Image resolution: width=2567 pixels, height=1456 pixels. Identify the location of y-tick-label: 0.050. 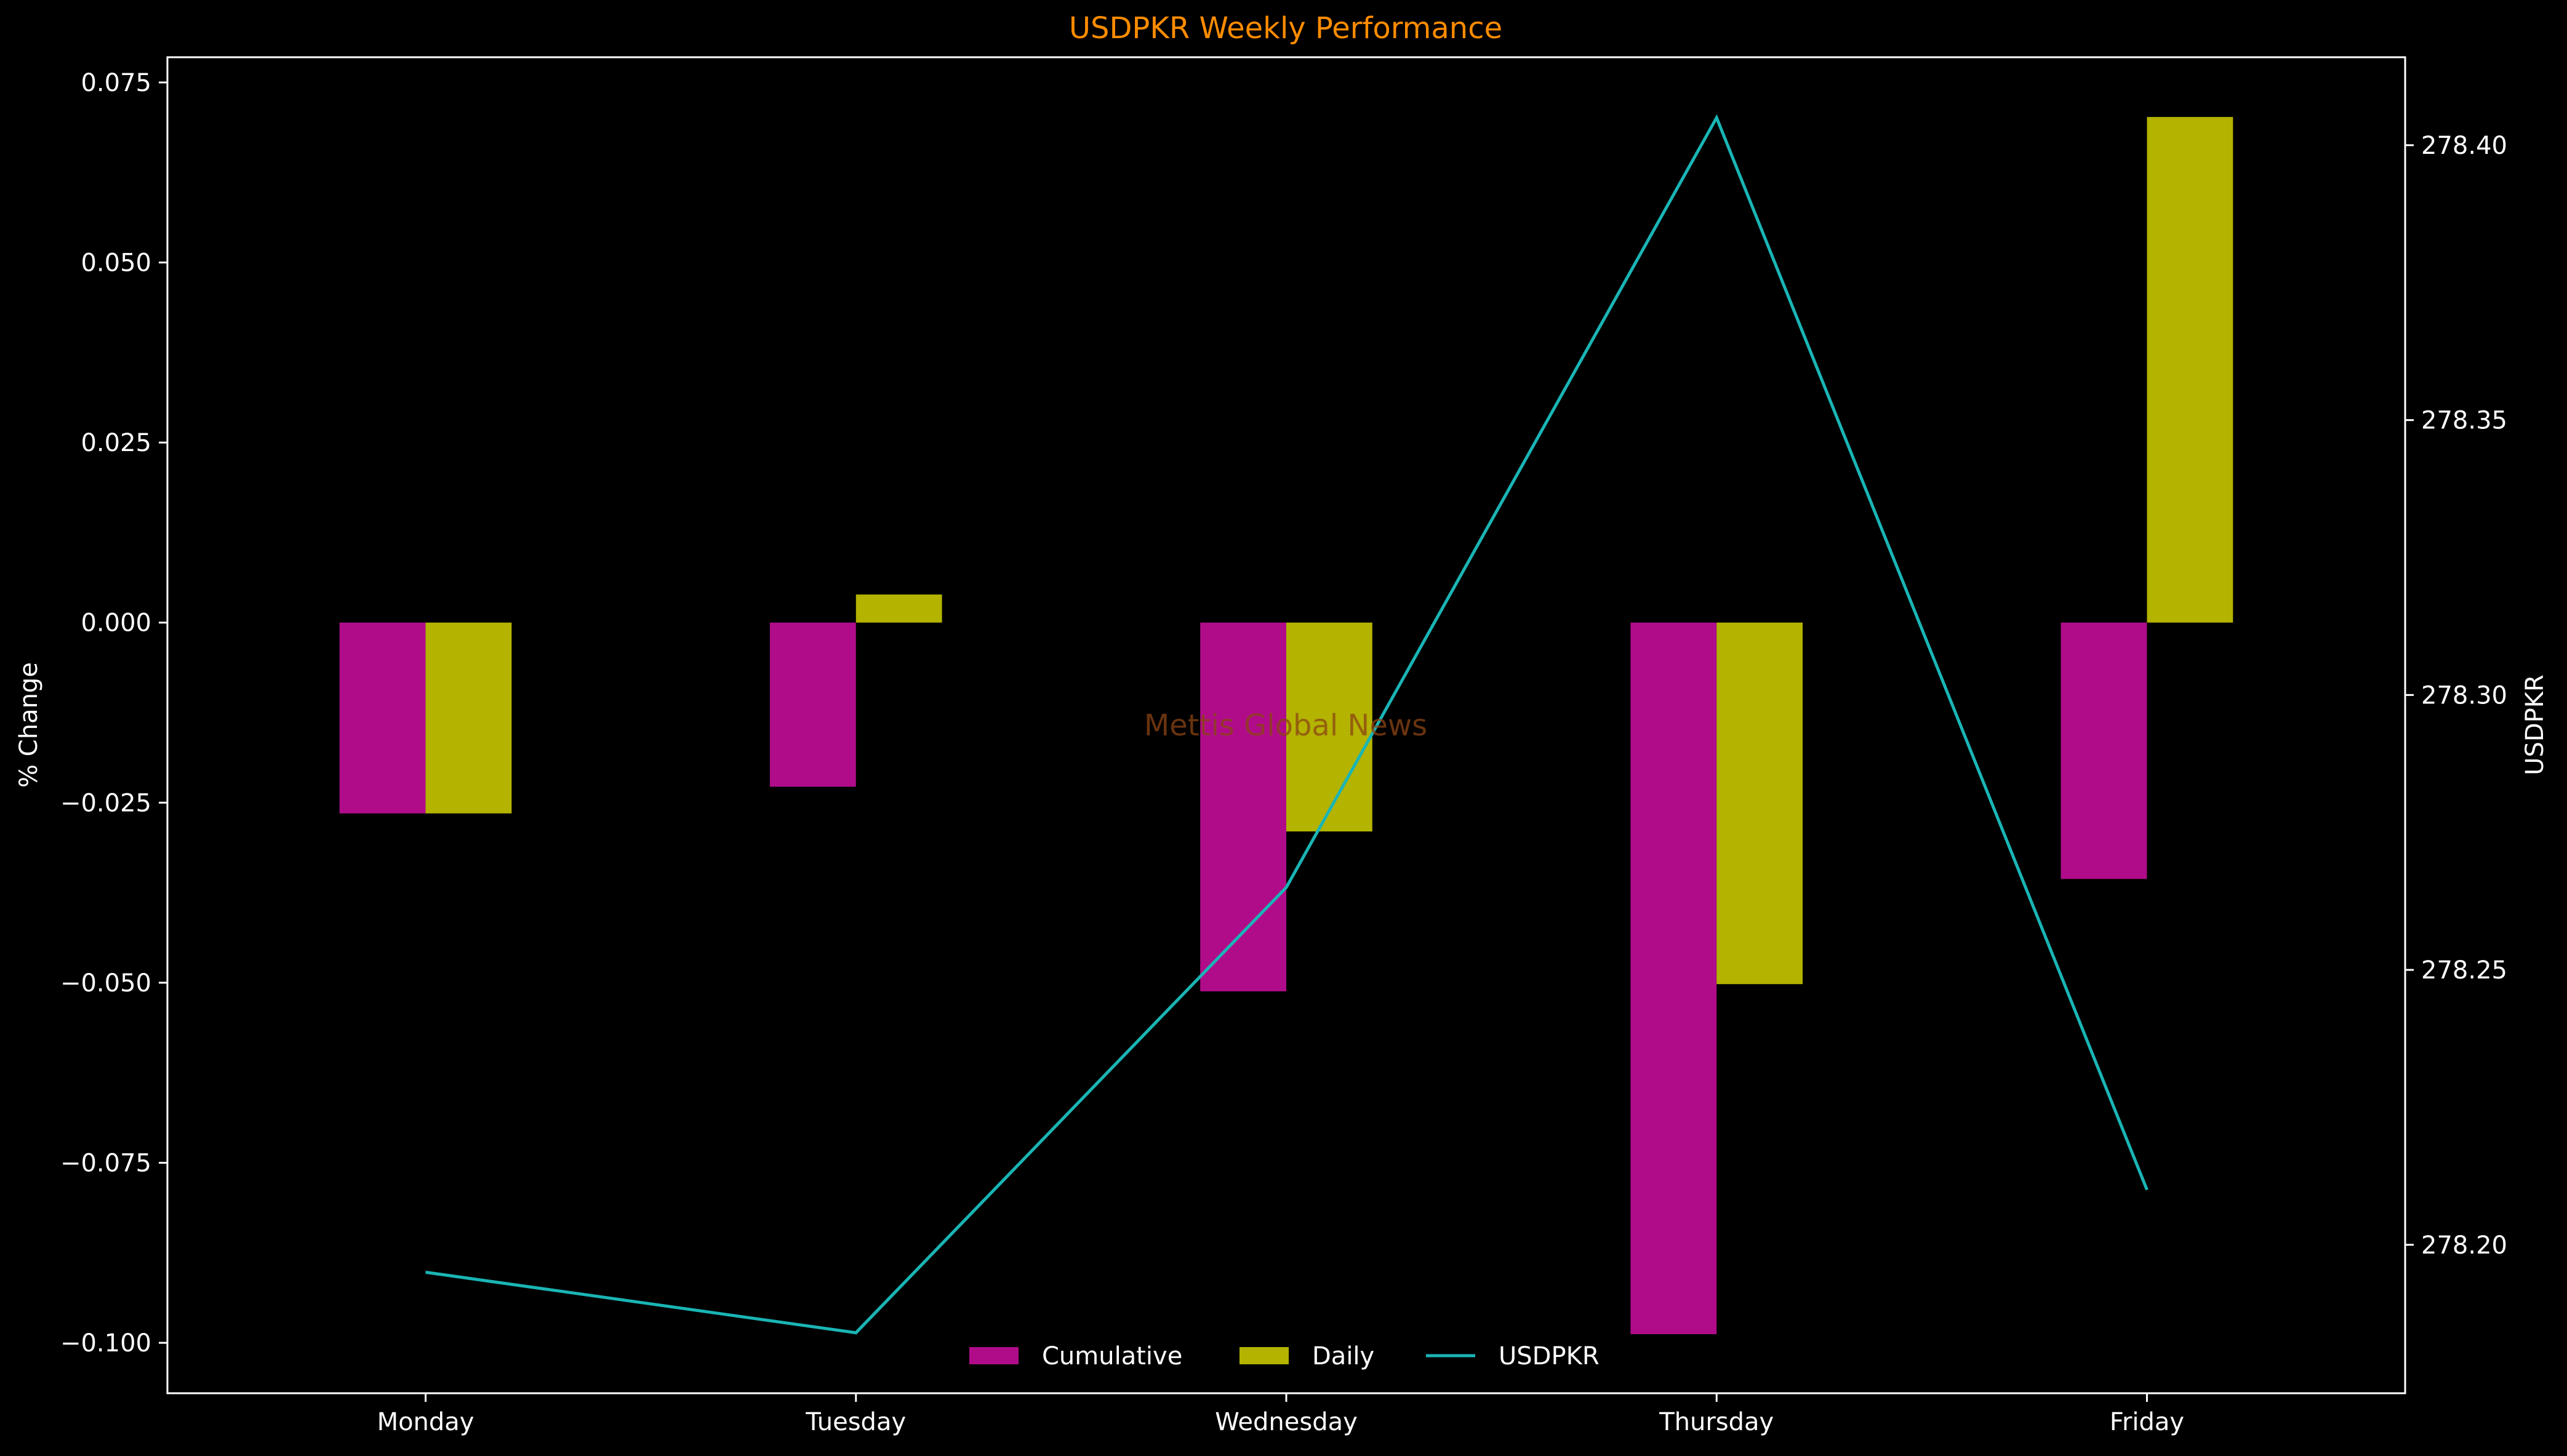
(116, 263).